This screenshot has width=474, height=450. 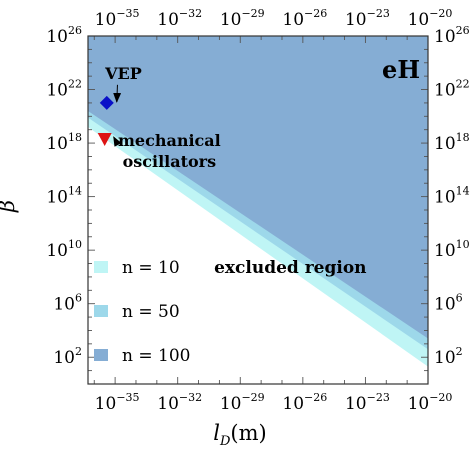 What do you see at coordinates (315, 397) in the screenshot?
I see `x-tick-label-bottom-exponent: −26` at bounding box center [315, 397].